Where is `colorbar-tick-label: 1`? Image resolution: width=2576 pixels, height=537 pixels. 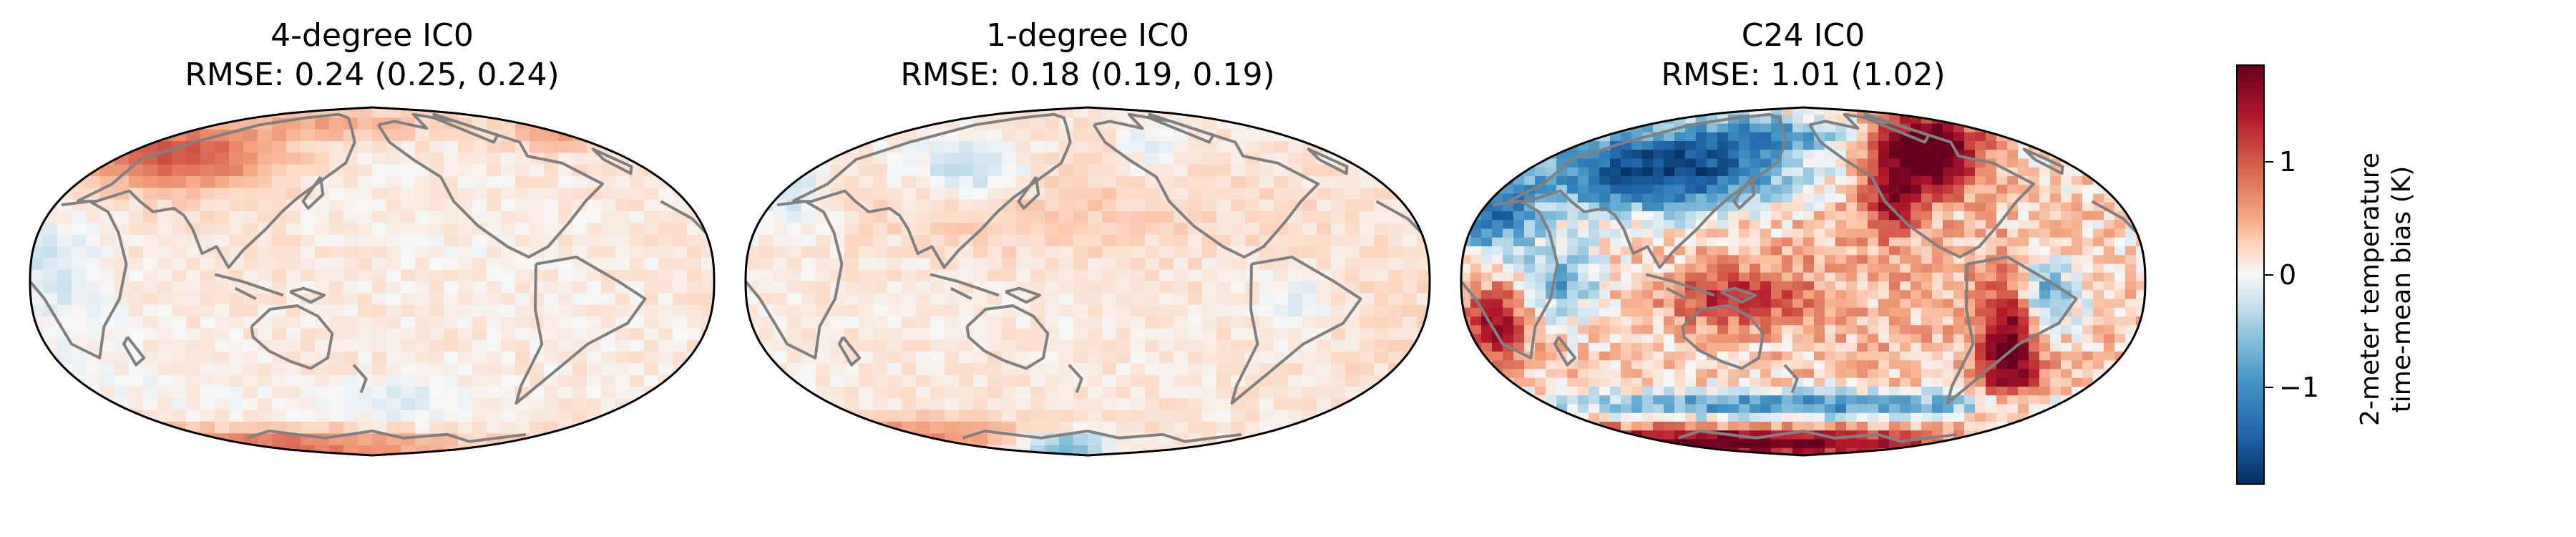
colorbar-tick-label: 1 is located at coordinates (2288, 161).